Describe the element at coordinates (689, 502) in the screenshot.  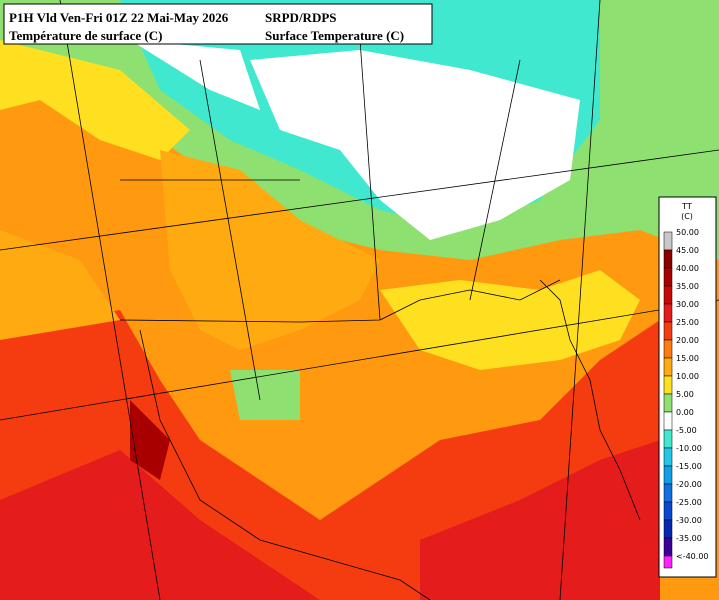
I see `legend-label: -25.00` at that location.